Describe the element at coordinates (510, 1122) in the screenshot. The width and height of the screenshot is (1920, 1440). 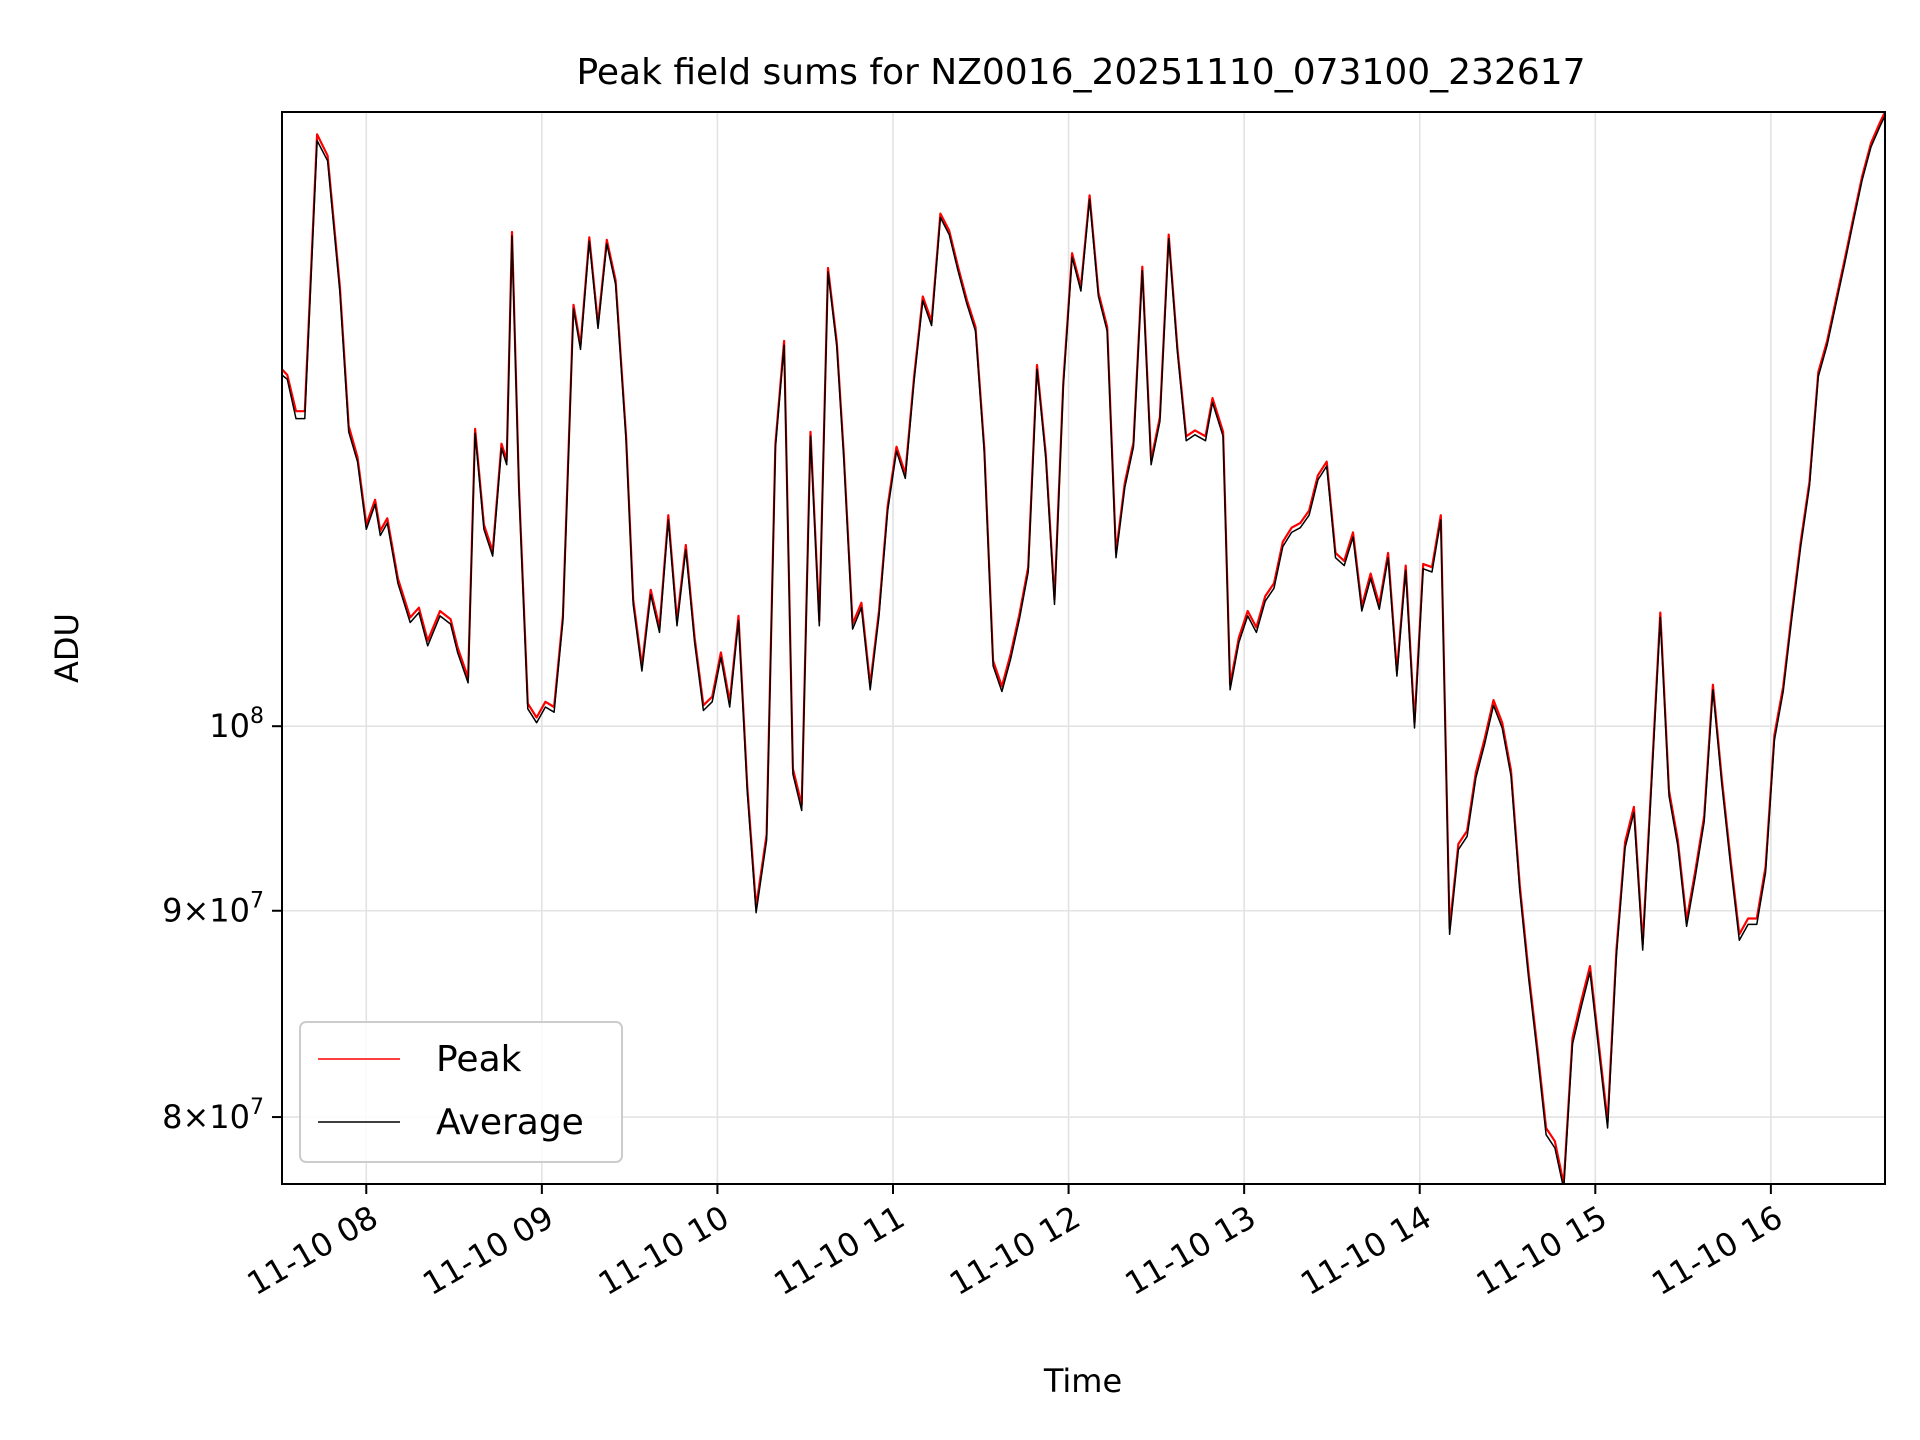
I see `legend-label-average: Average` at that location.